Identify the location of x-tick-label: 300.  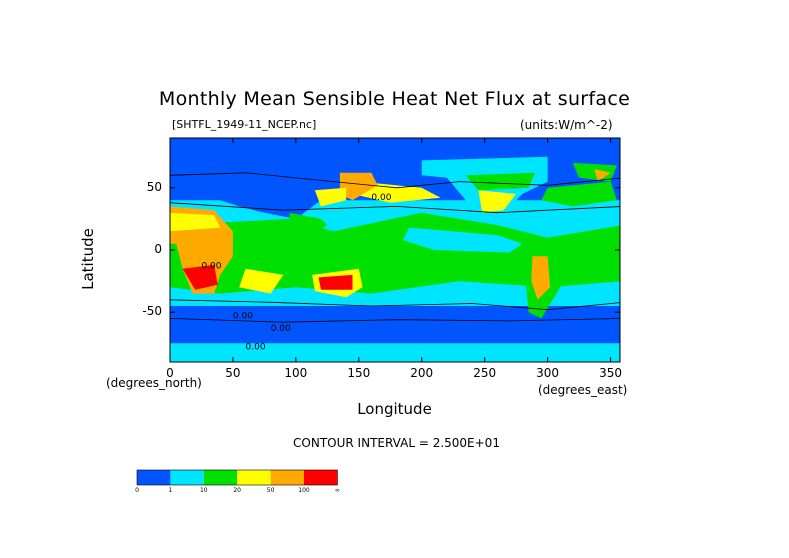
(548, 373).